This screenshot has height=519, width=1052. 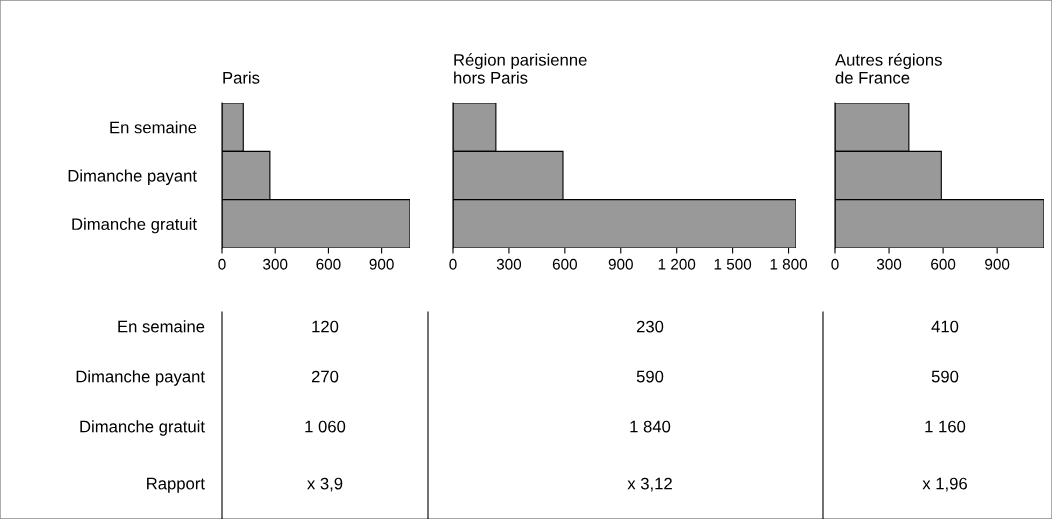 I want to click on text: 410, so click(x=945, y=326).